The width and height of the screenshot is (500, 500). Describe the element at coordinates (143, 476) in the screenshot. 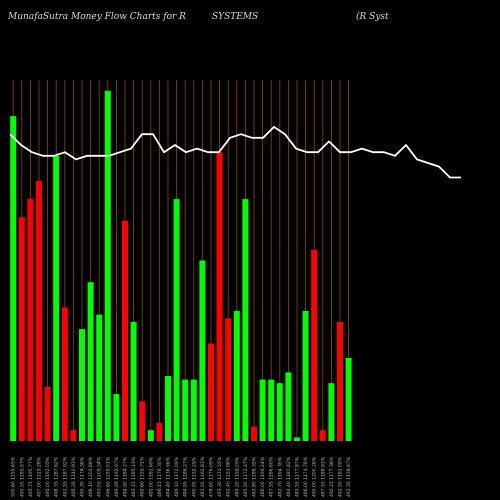

I see `x-tick-label: 485.60 1155.71%` at that location.